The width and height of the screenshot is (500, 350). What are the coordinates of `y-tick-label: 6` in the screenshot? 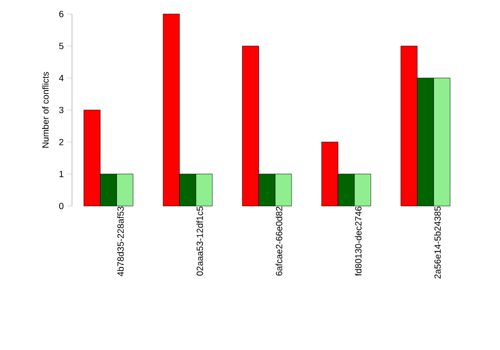 It's located at (61, 14).